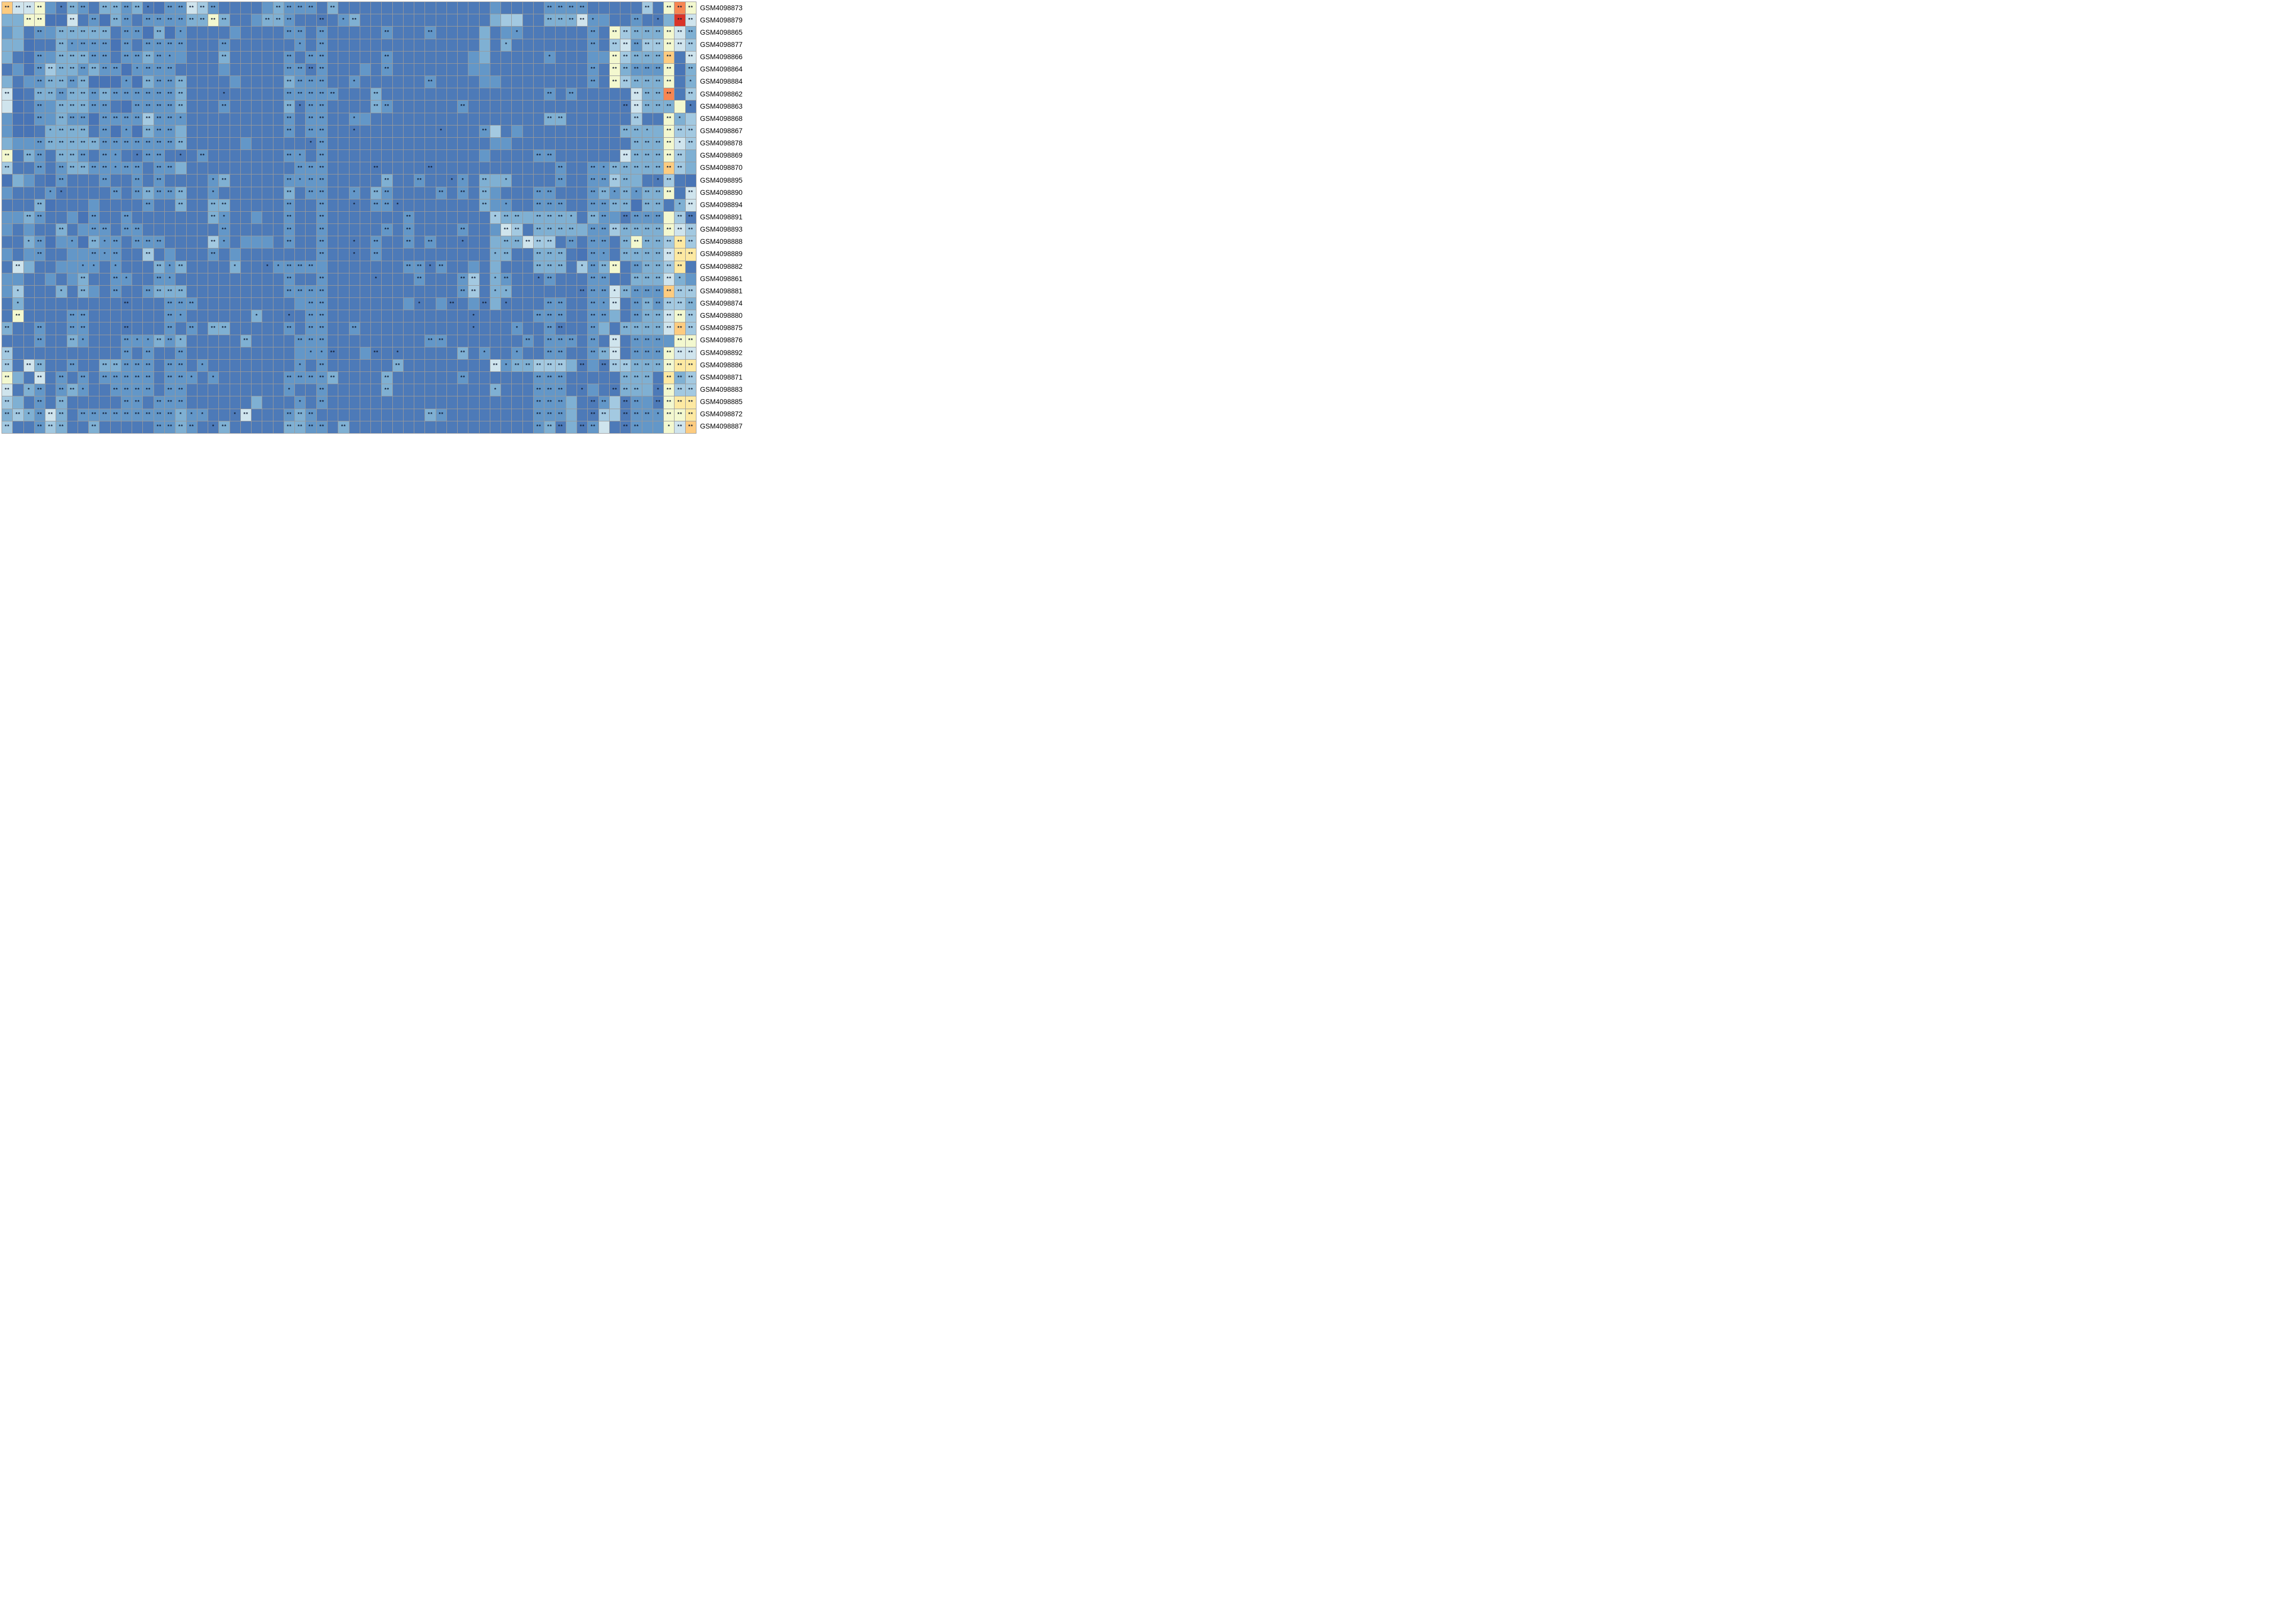 This screenshot has width=2296, height=1607. What do you see at coordinates (722, 414) in the screenshot?
I see `row-label: GSM4098872` at bounding box center [722, 414].